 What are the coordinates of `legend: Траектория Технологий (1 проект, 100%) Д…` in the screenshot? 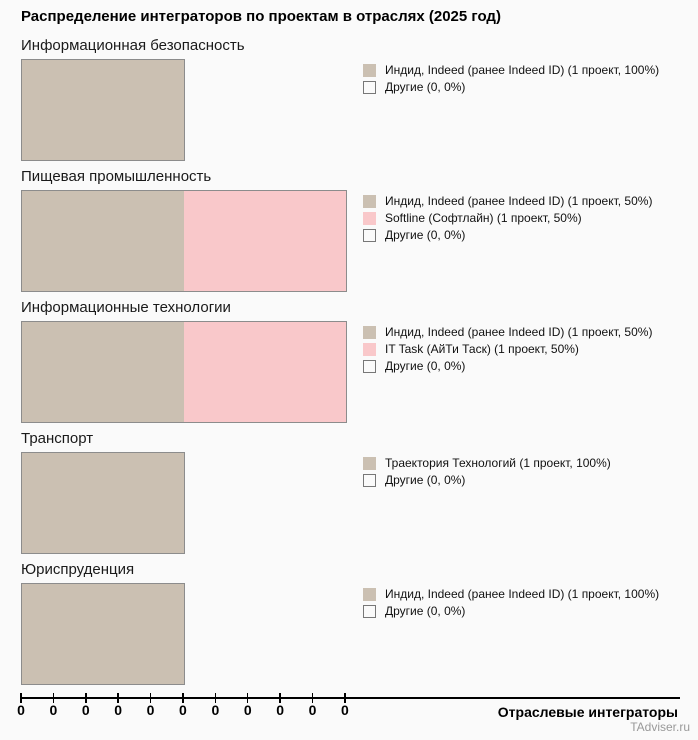 It's located at (487, 474).